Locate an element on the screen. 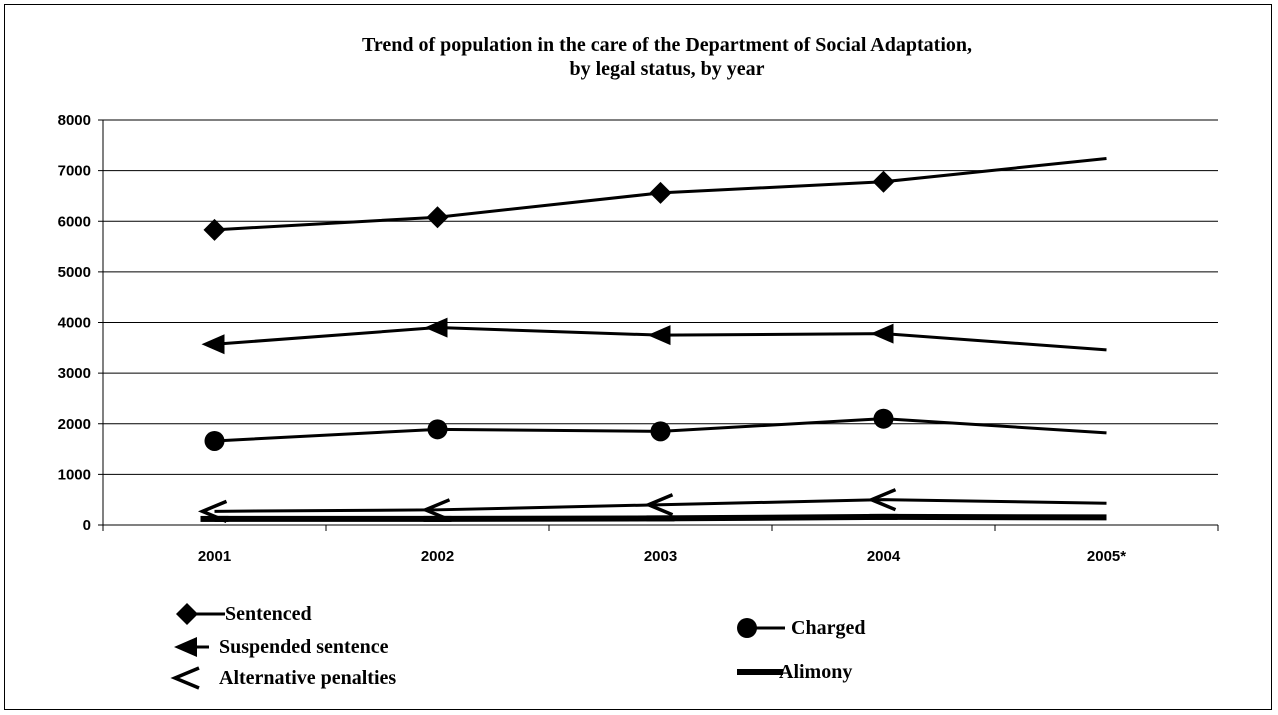 The height and width of the screenshot is (715, 1278). series-line-alternative-penalties is located at coordinates (660, 505).